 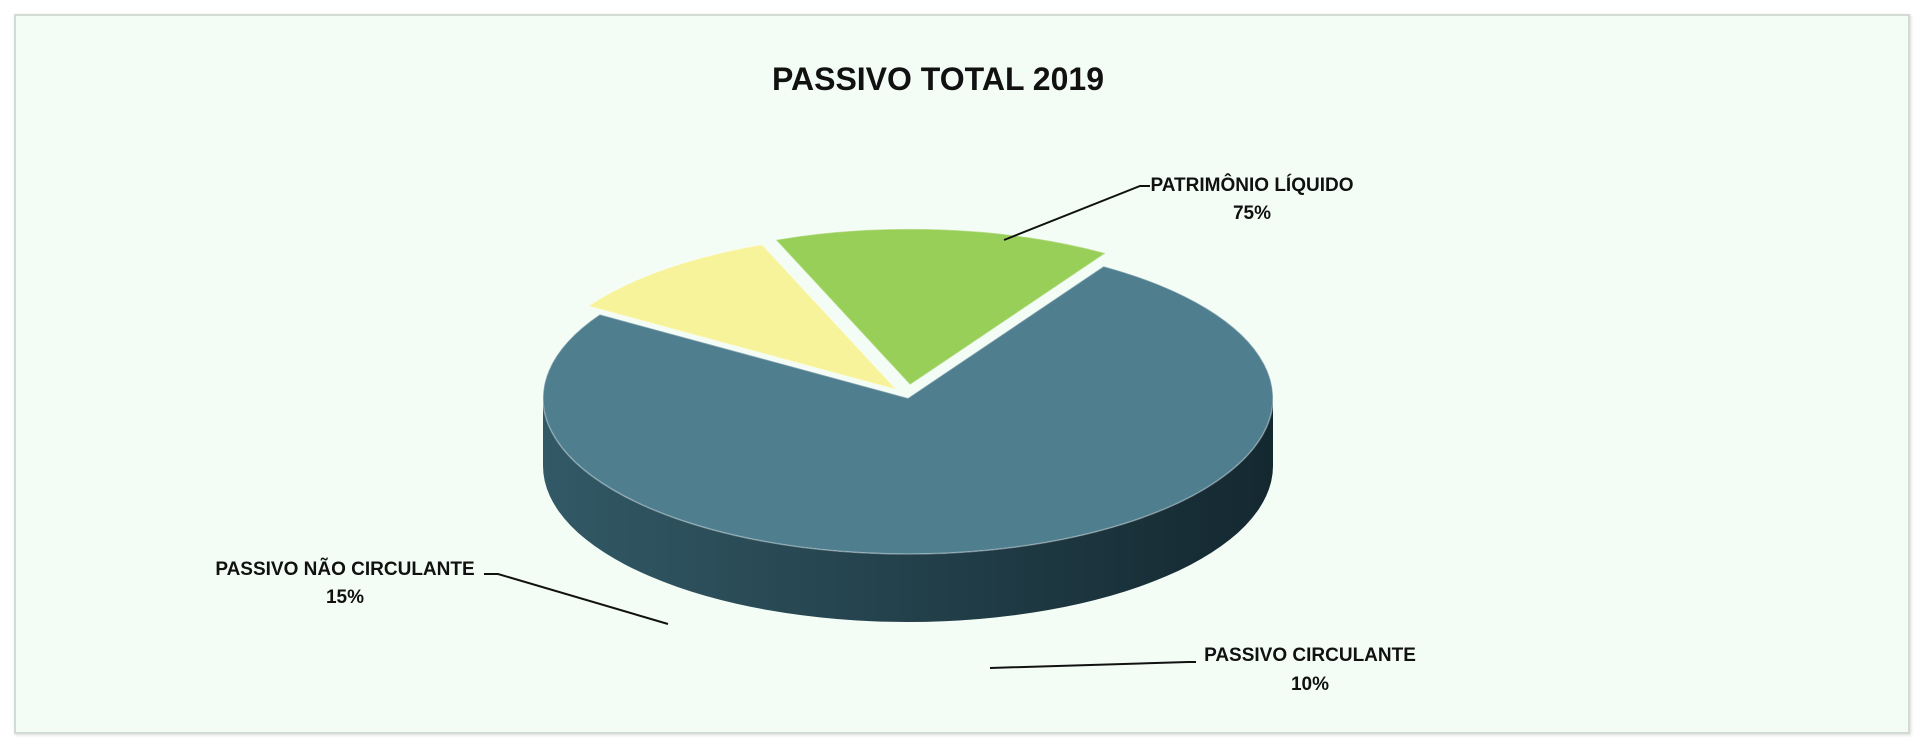 What do you see at coordinates (1310, 684) in the screenshot?
I see `slice-value-passivo-circulante: 10%` at bounding box center [1310, 684].